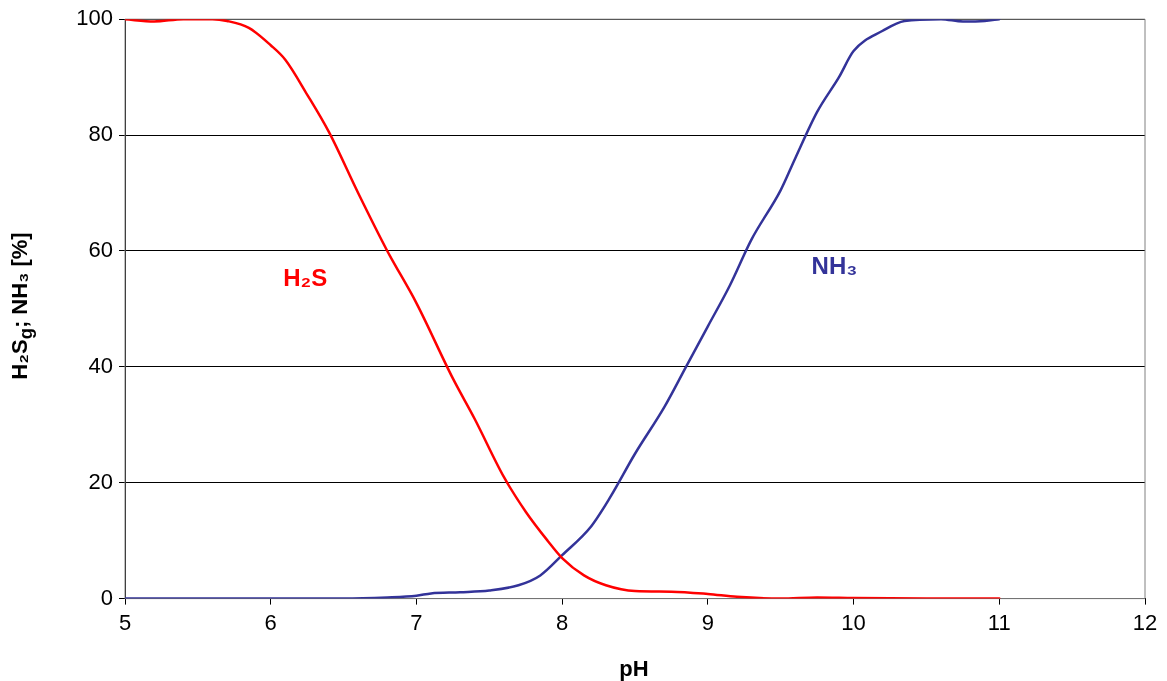 Image resolution: width=1167 pixels, height=681 pixels. I want to click on x-axis-title: pH, so click(634, 668).